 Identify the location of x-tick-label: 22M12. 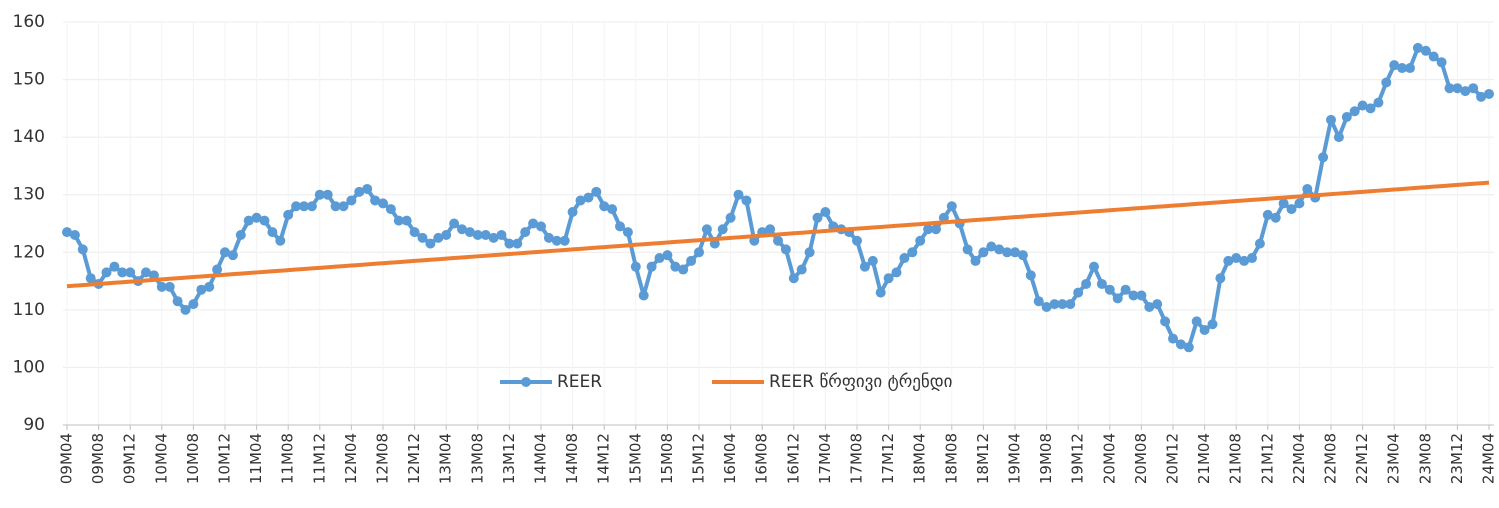
(1362, 458).